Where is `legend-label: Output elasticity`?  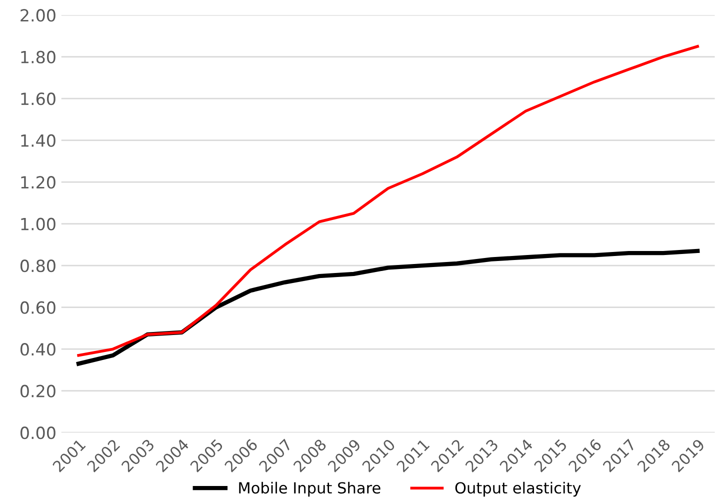 legend-label: Output elasticity is located at coordinates (518, 489).